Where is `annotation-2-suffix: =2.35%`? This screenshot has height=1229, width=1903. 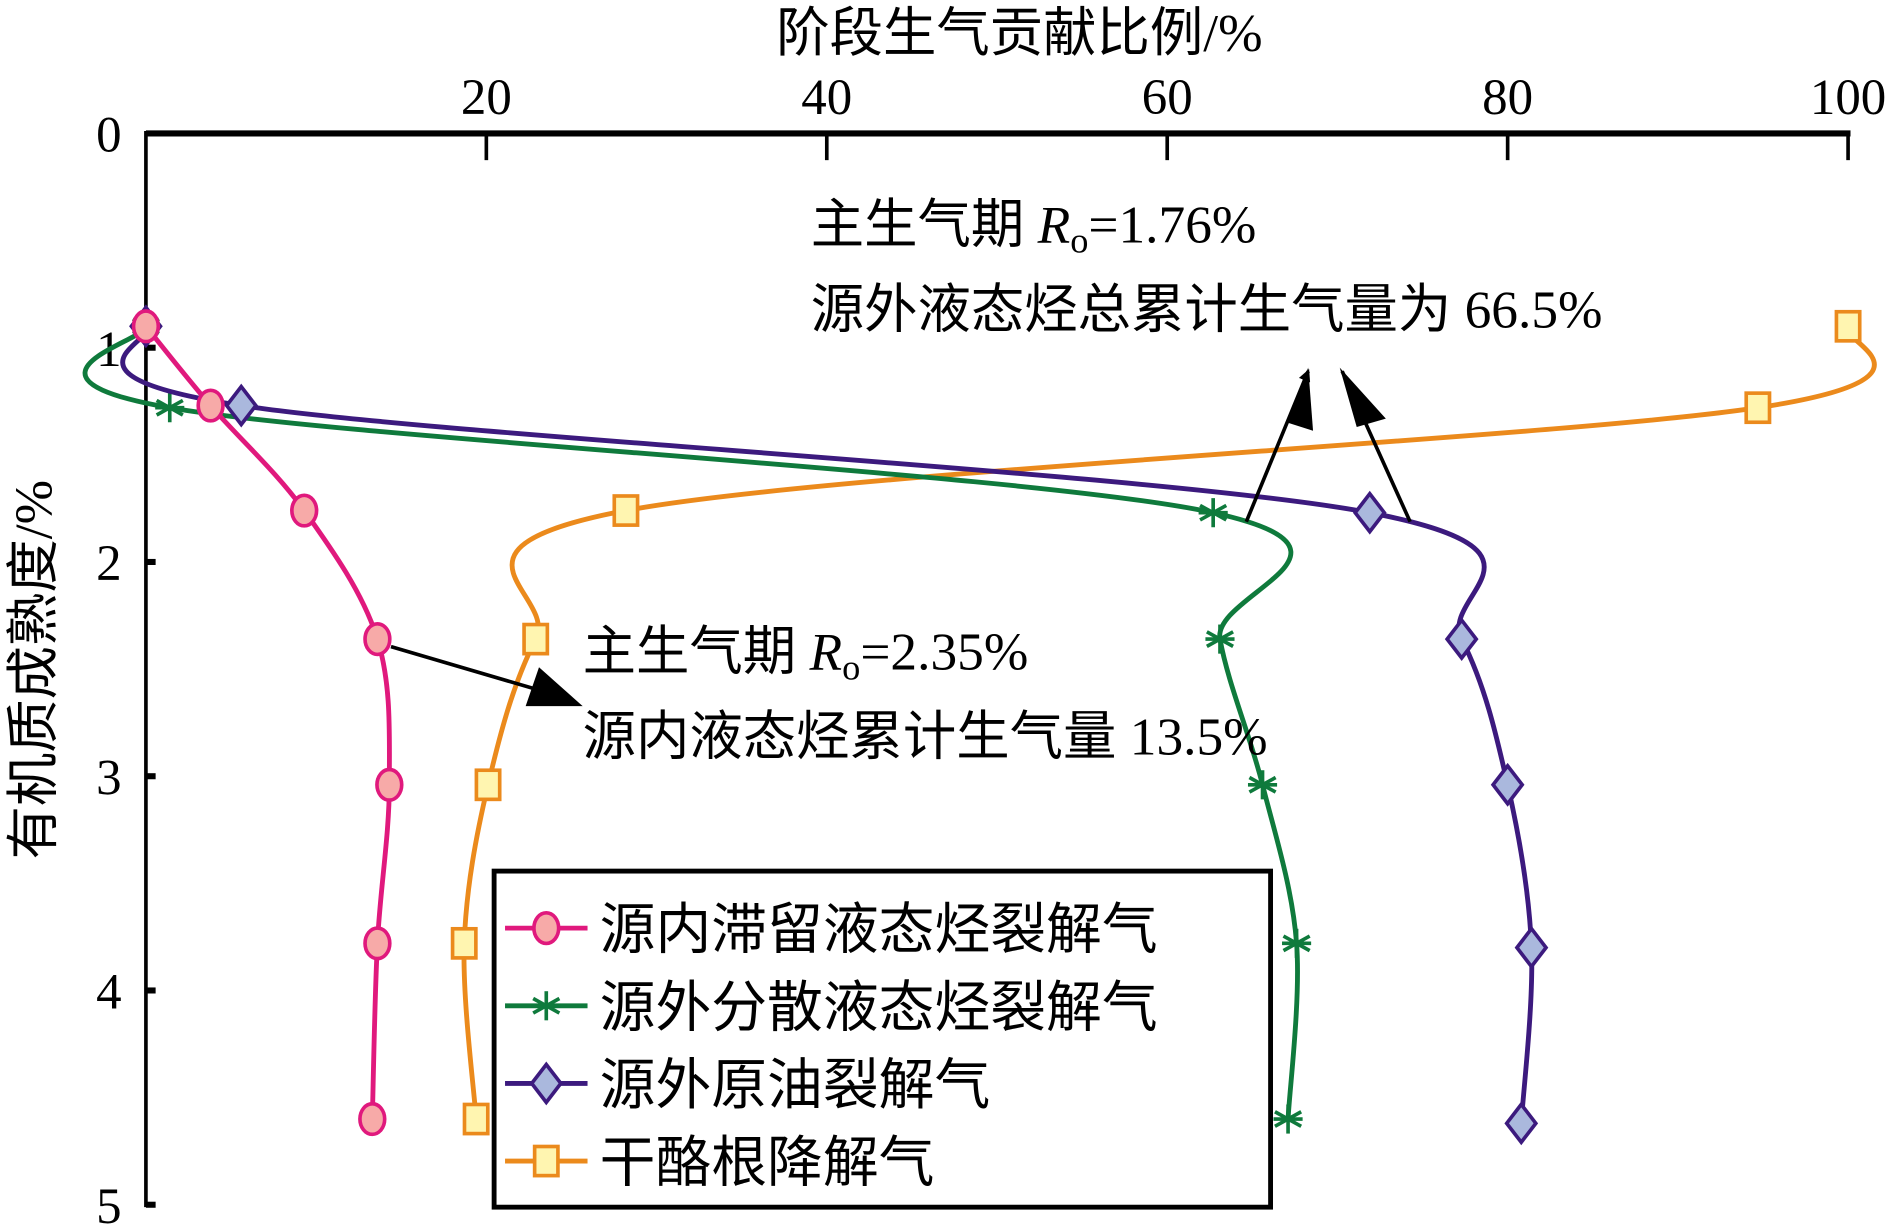 annotation-2-suffix: =2.35% is located at coordinates (944, 652).